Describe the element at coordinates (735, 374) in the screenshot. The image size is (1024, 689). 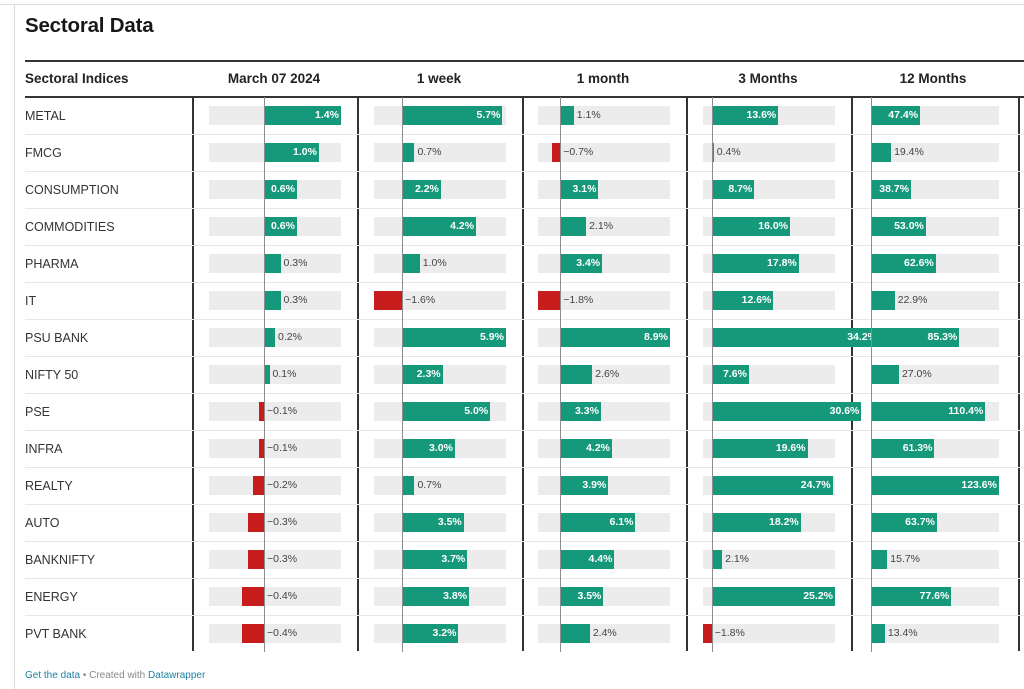
I see `data-label: 7.6%` at that location.